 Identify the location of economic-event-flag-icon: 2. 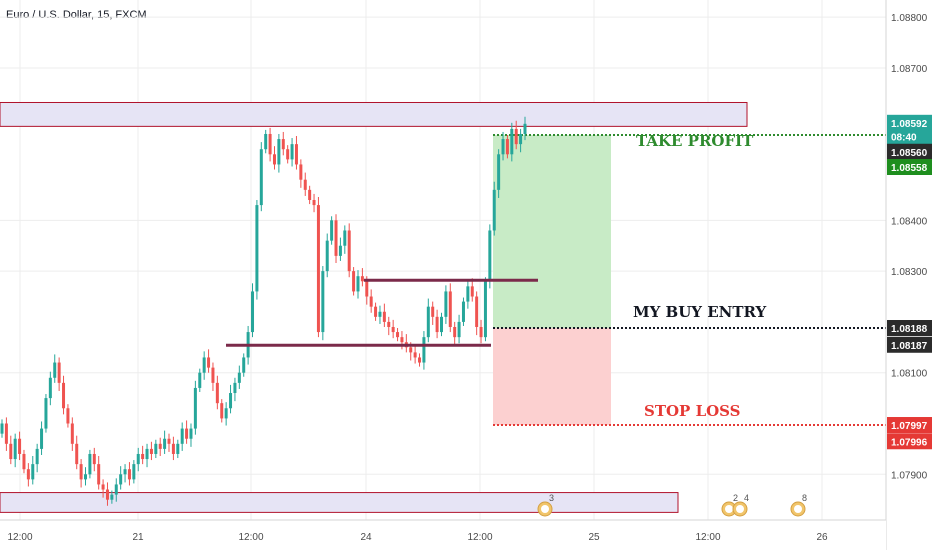
(729, 505).